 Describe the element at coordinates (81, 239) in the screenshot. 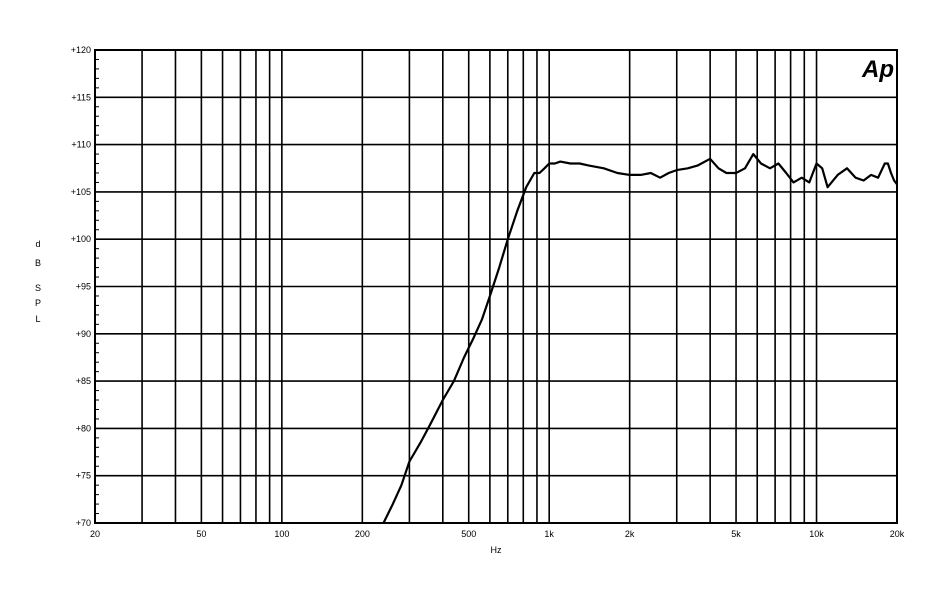

I see `y-tick-label: +100` at that location.